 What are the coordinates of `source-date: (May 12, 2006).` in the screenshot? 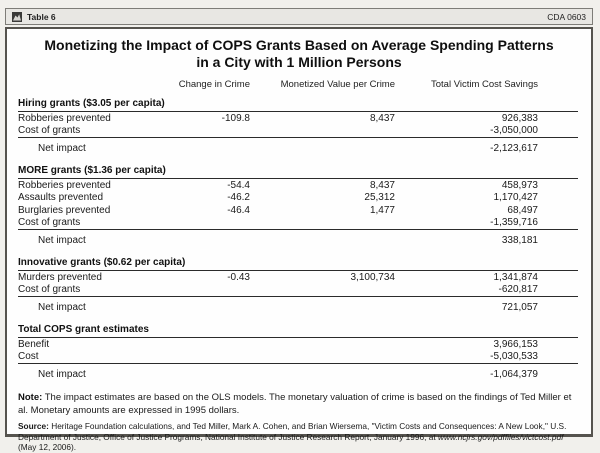 It's located at (47, 447).